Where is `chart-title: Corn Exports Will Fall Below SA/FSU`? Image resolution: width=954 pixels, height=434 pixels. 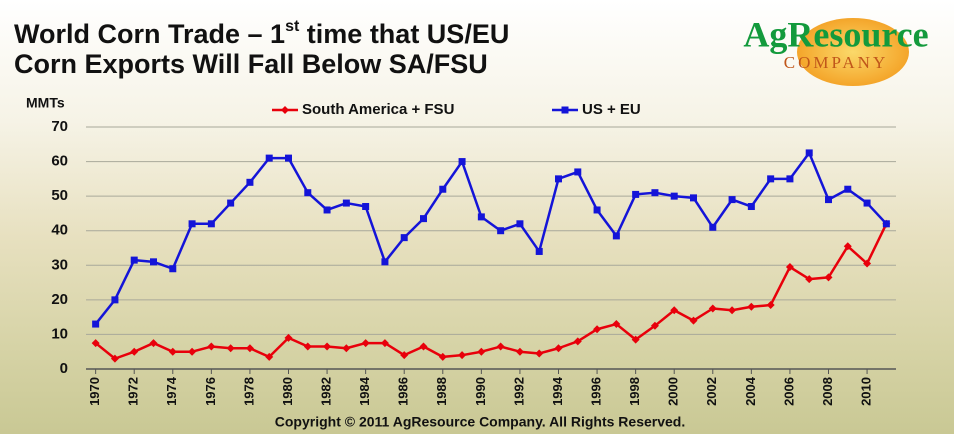
chart-title: Corn Exports Will Fall Below SA/FSU is located at coordinates (251, 64).